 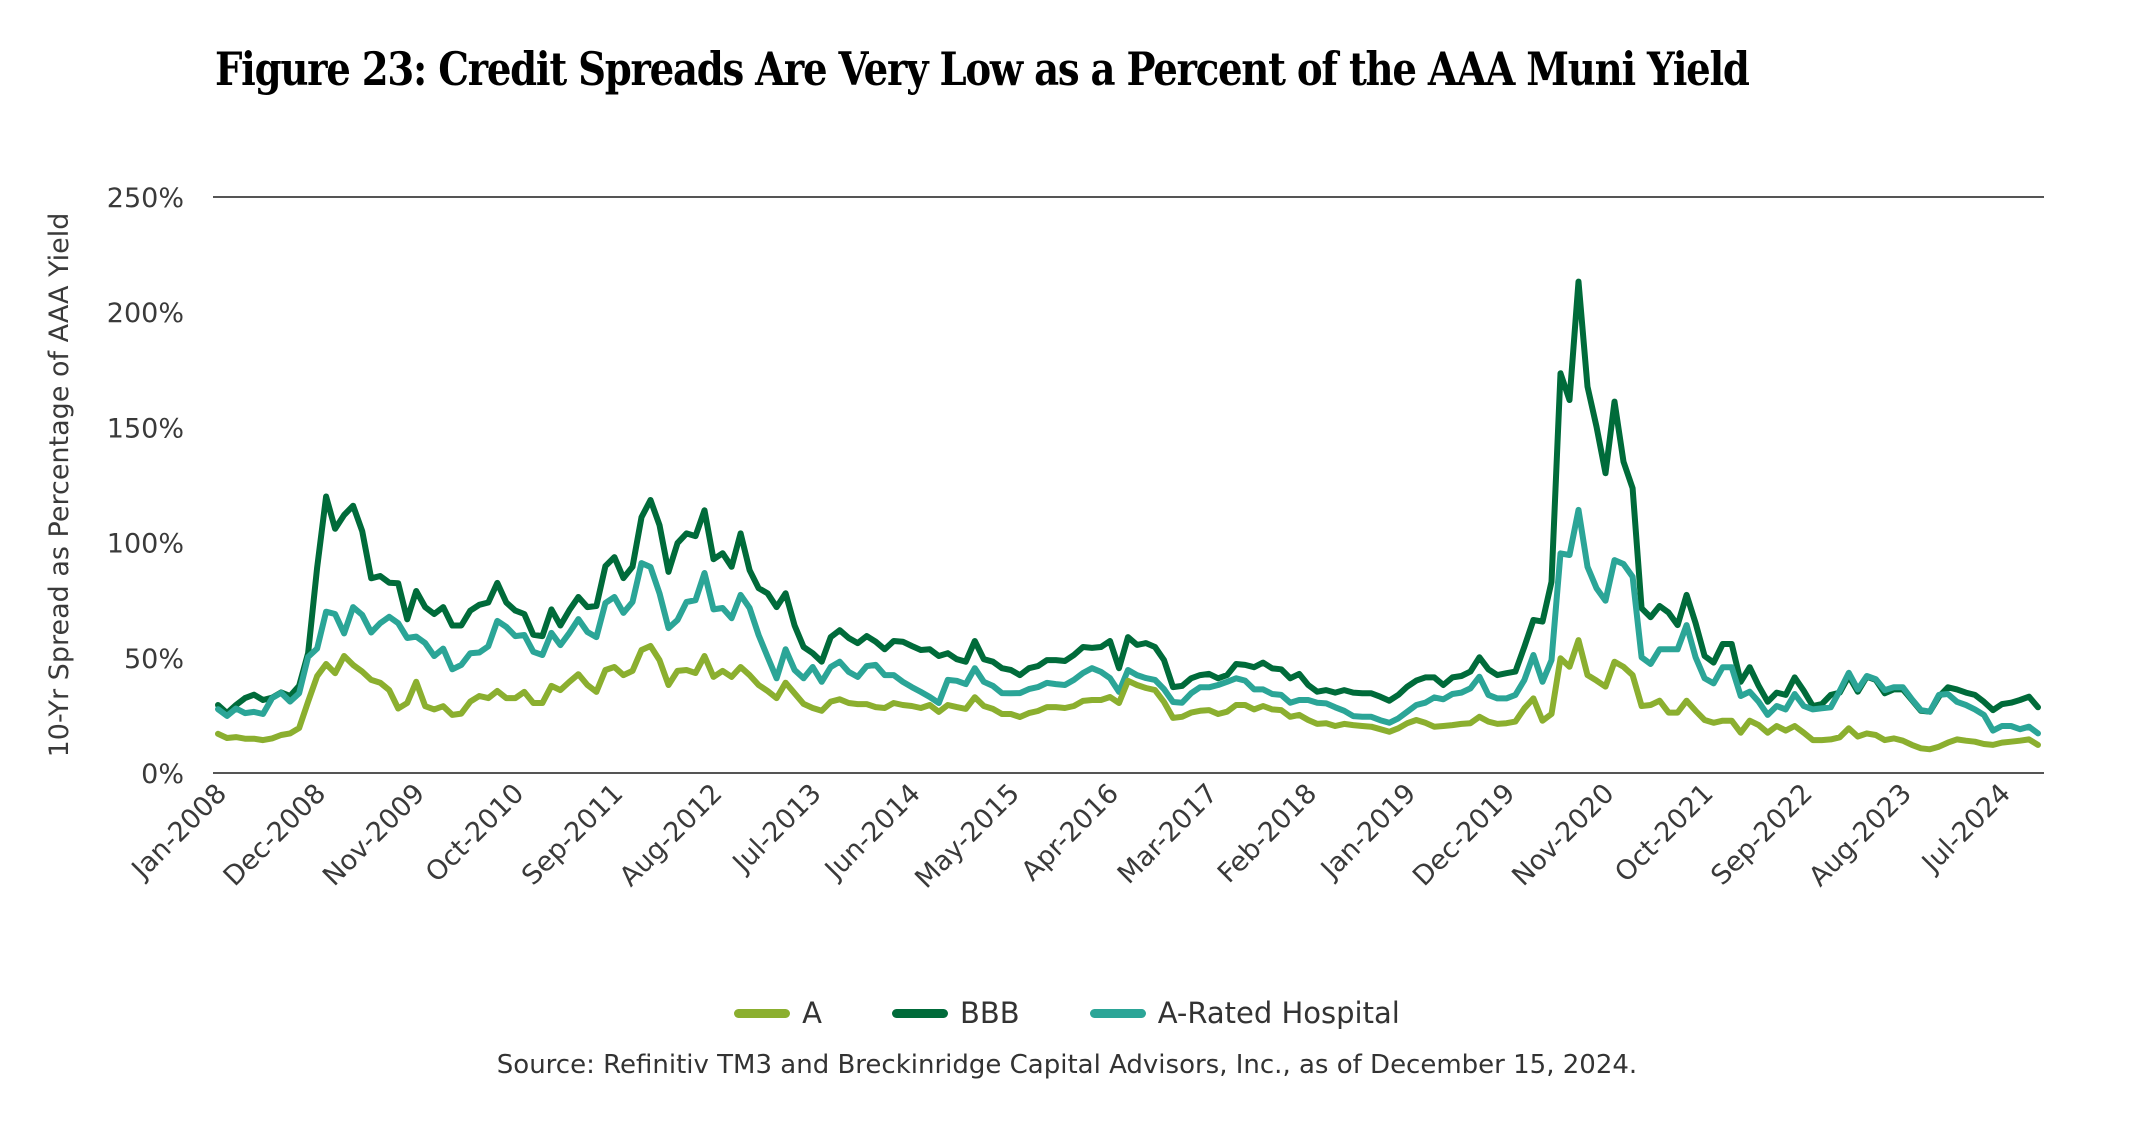 I want to click on y-tick-label: 150%, so click(x=145, y=428).